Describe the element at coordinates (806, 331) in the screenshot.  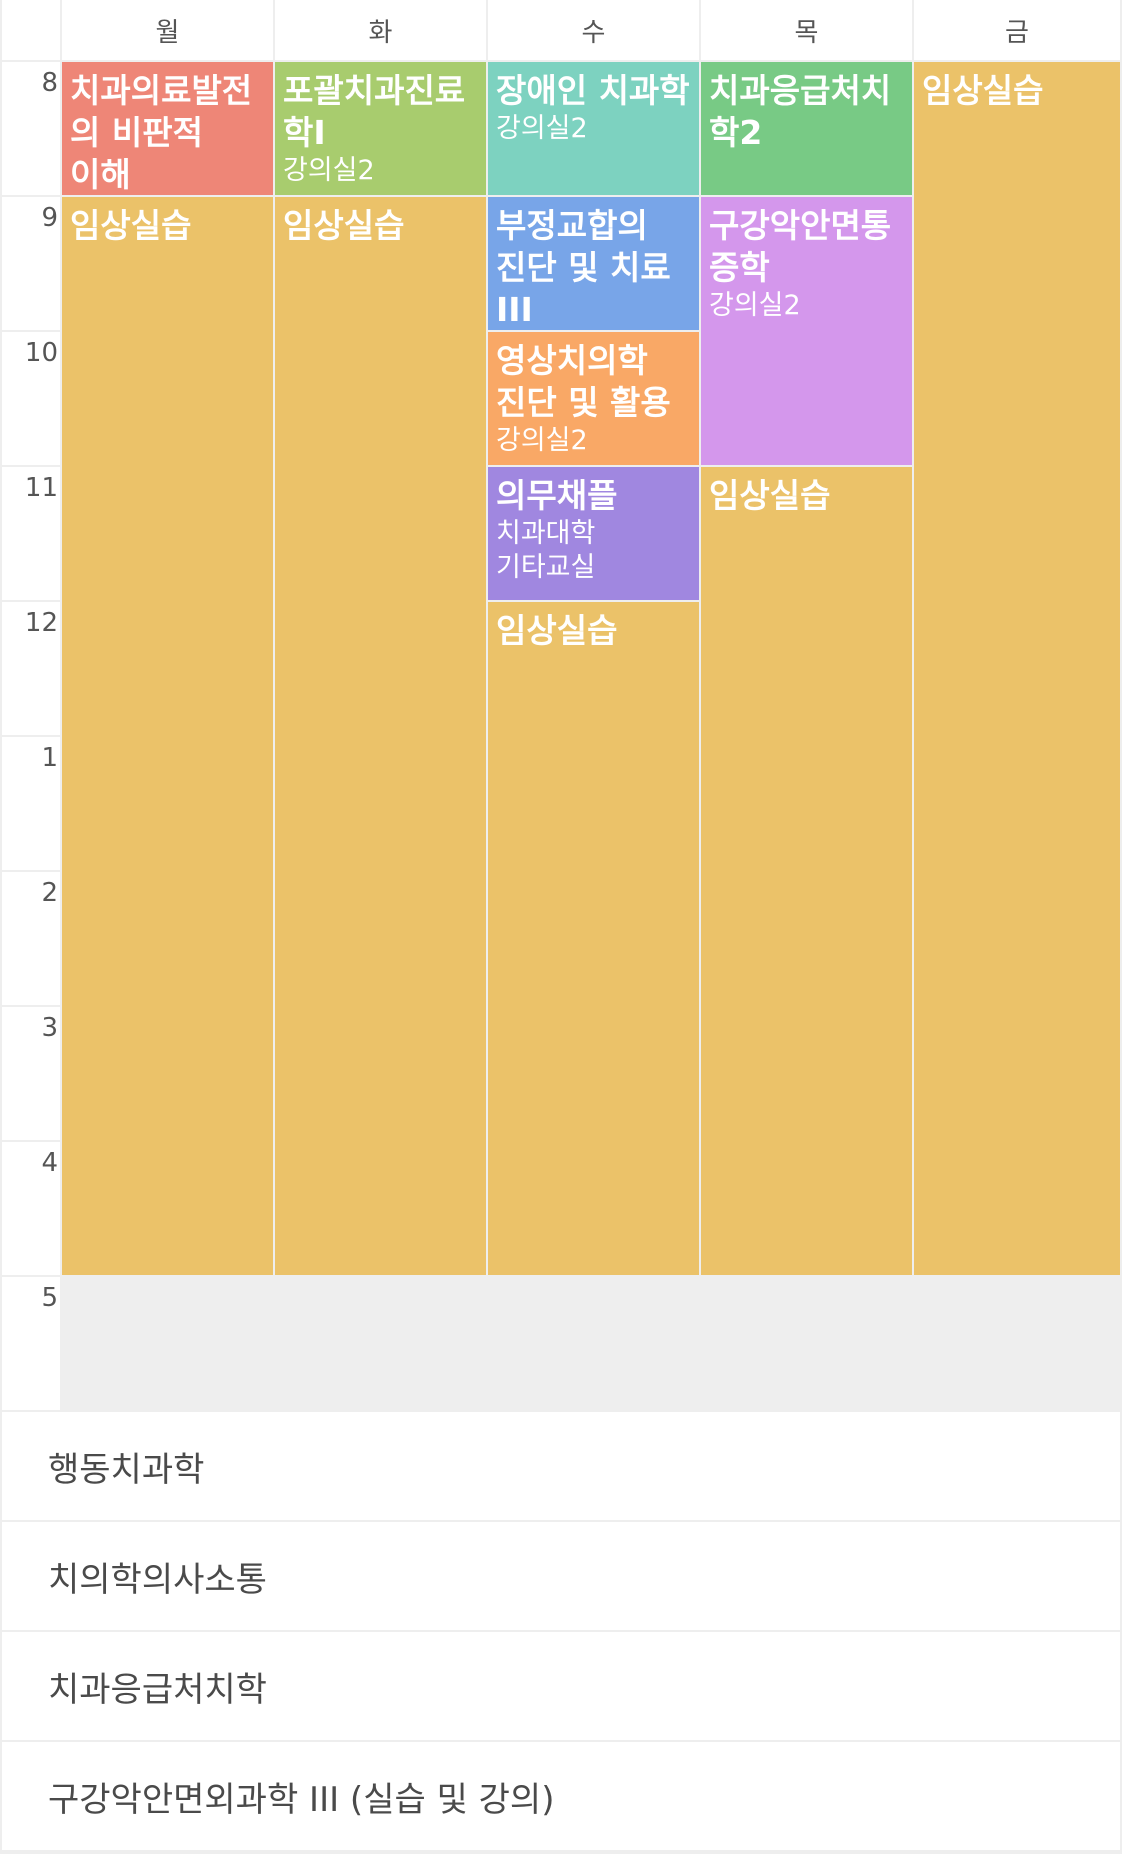
I see `course-block: 구강악안면통증학 강의실2` at that location.